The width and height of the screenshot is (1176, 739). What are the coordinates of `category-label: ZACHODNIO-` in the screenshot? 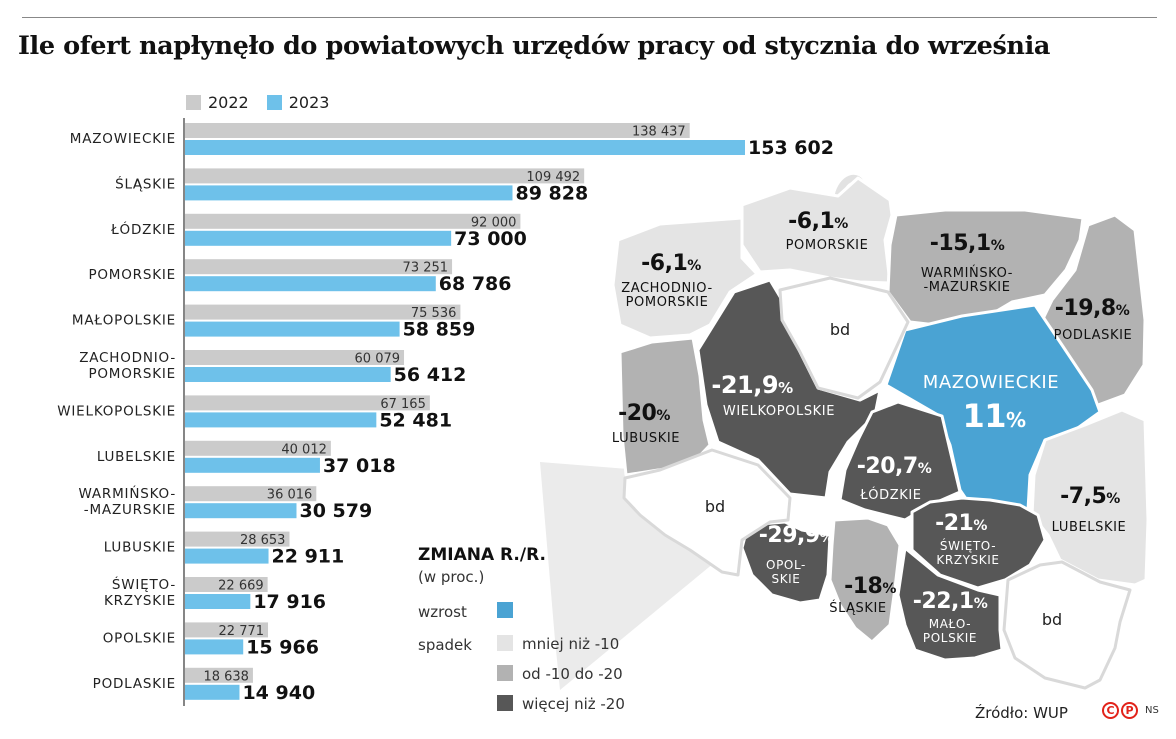 It's located at (127, 358).